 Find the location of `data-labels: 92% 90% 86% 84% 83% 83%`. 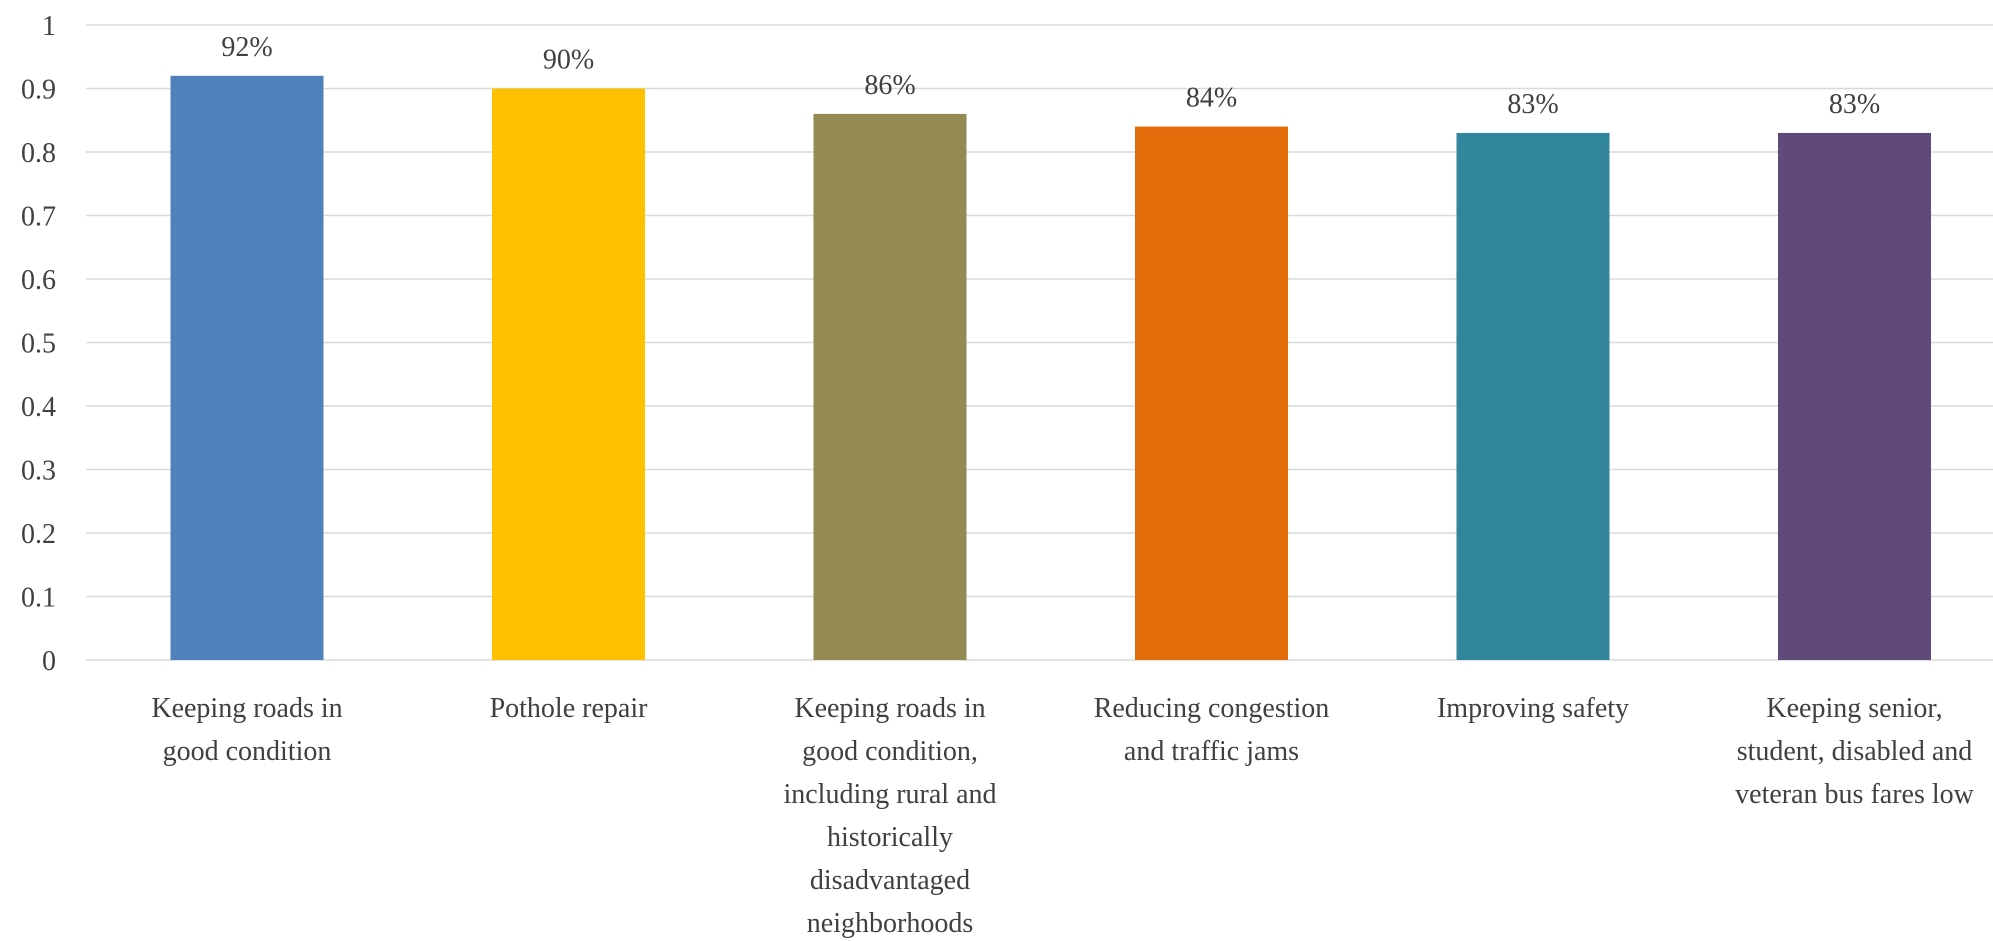

data-labels: 92% 90% 86% 84% 83% 83% is located at coordinates (1050, 76).